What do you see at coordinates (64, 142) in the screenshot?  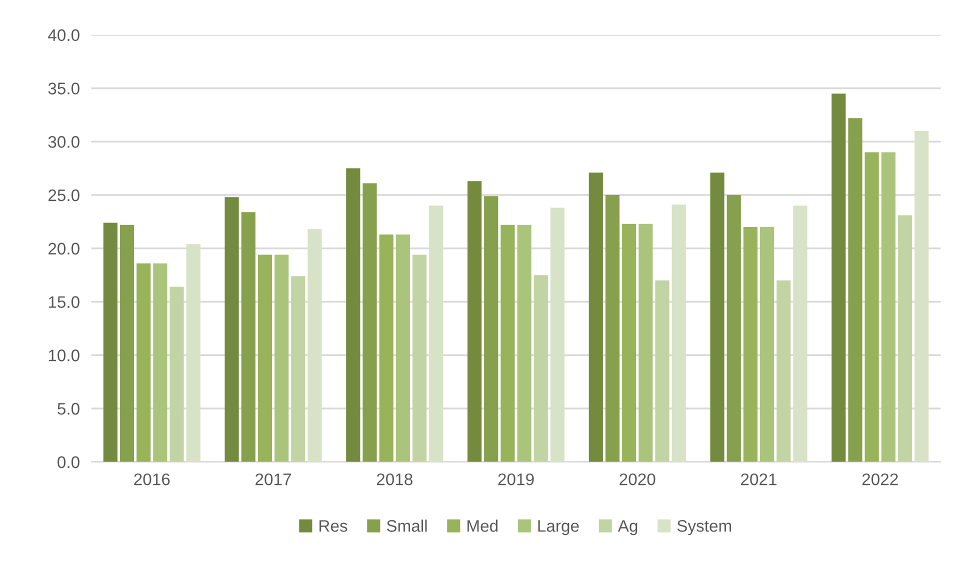 I see `y-tick-label: 30.0` at bounding box center [64, 142].